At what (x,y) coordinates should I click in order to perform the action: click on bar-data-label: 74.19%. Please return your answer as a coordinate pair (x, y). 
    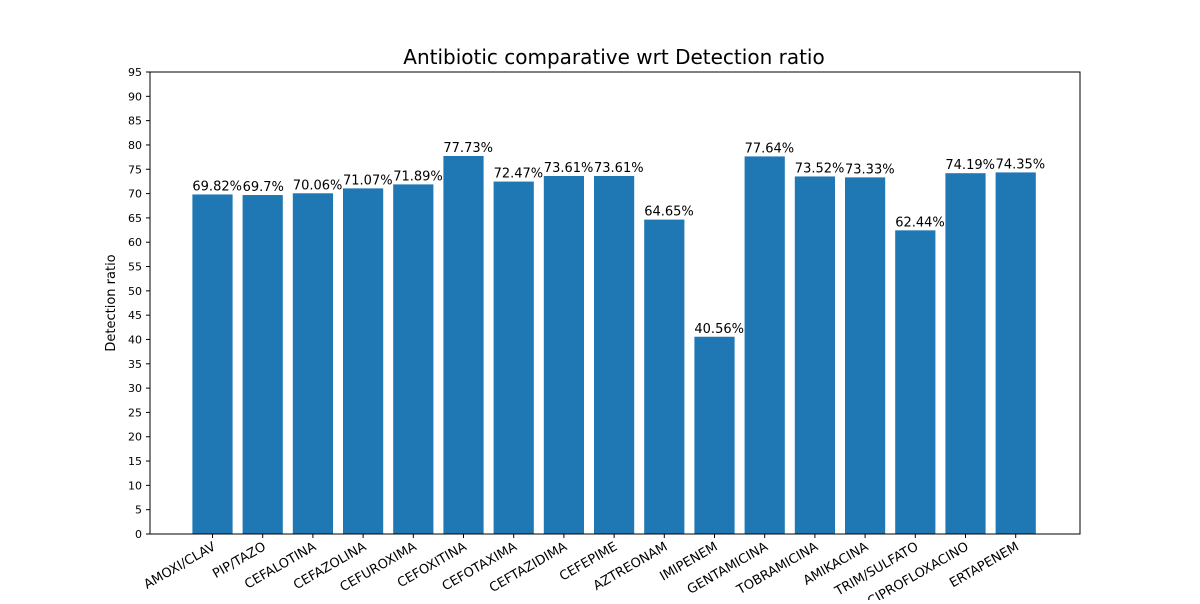
    Looking at the image, I should click on (970, 165).